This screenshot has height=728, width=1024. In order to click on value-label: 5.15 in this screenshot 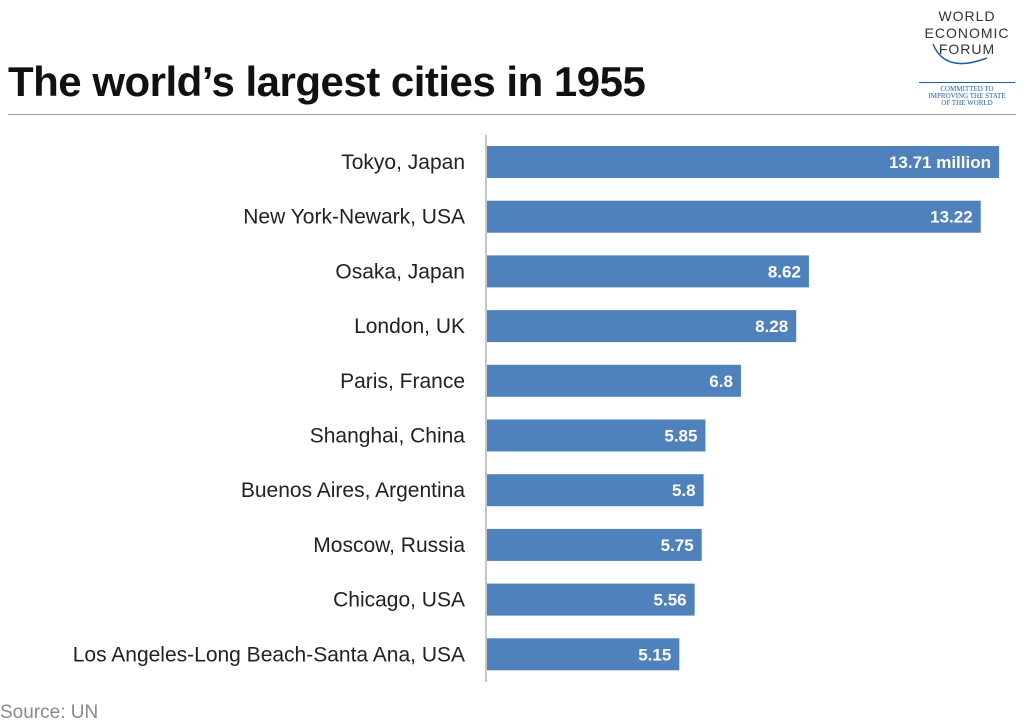, I will do `click(654, 654)`.